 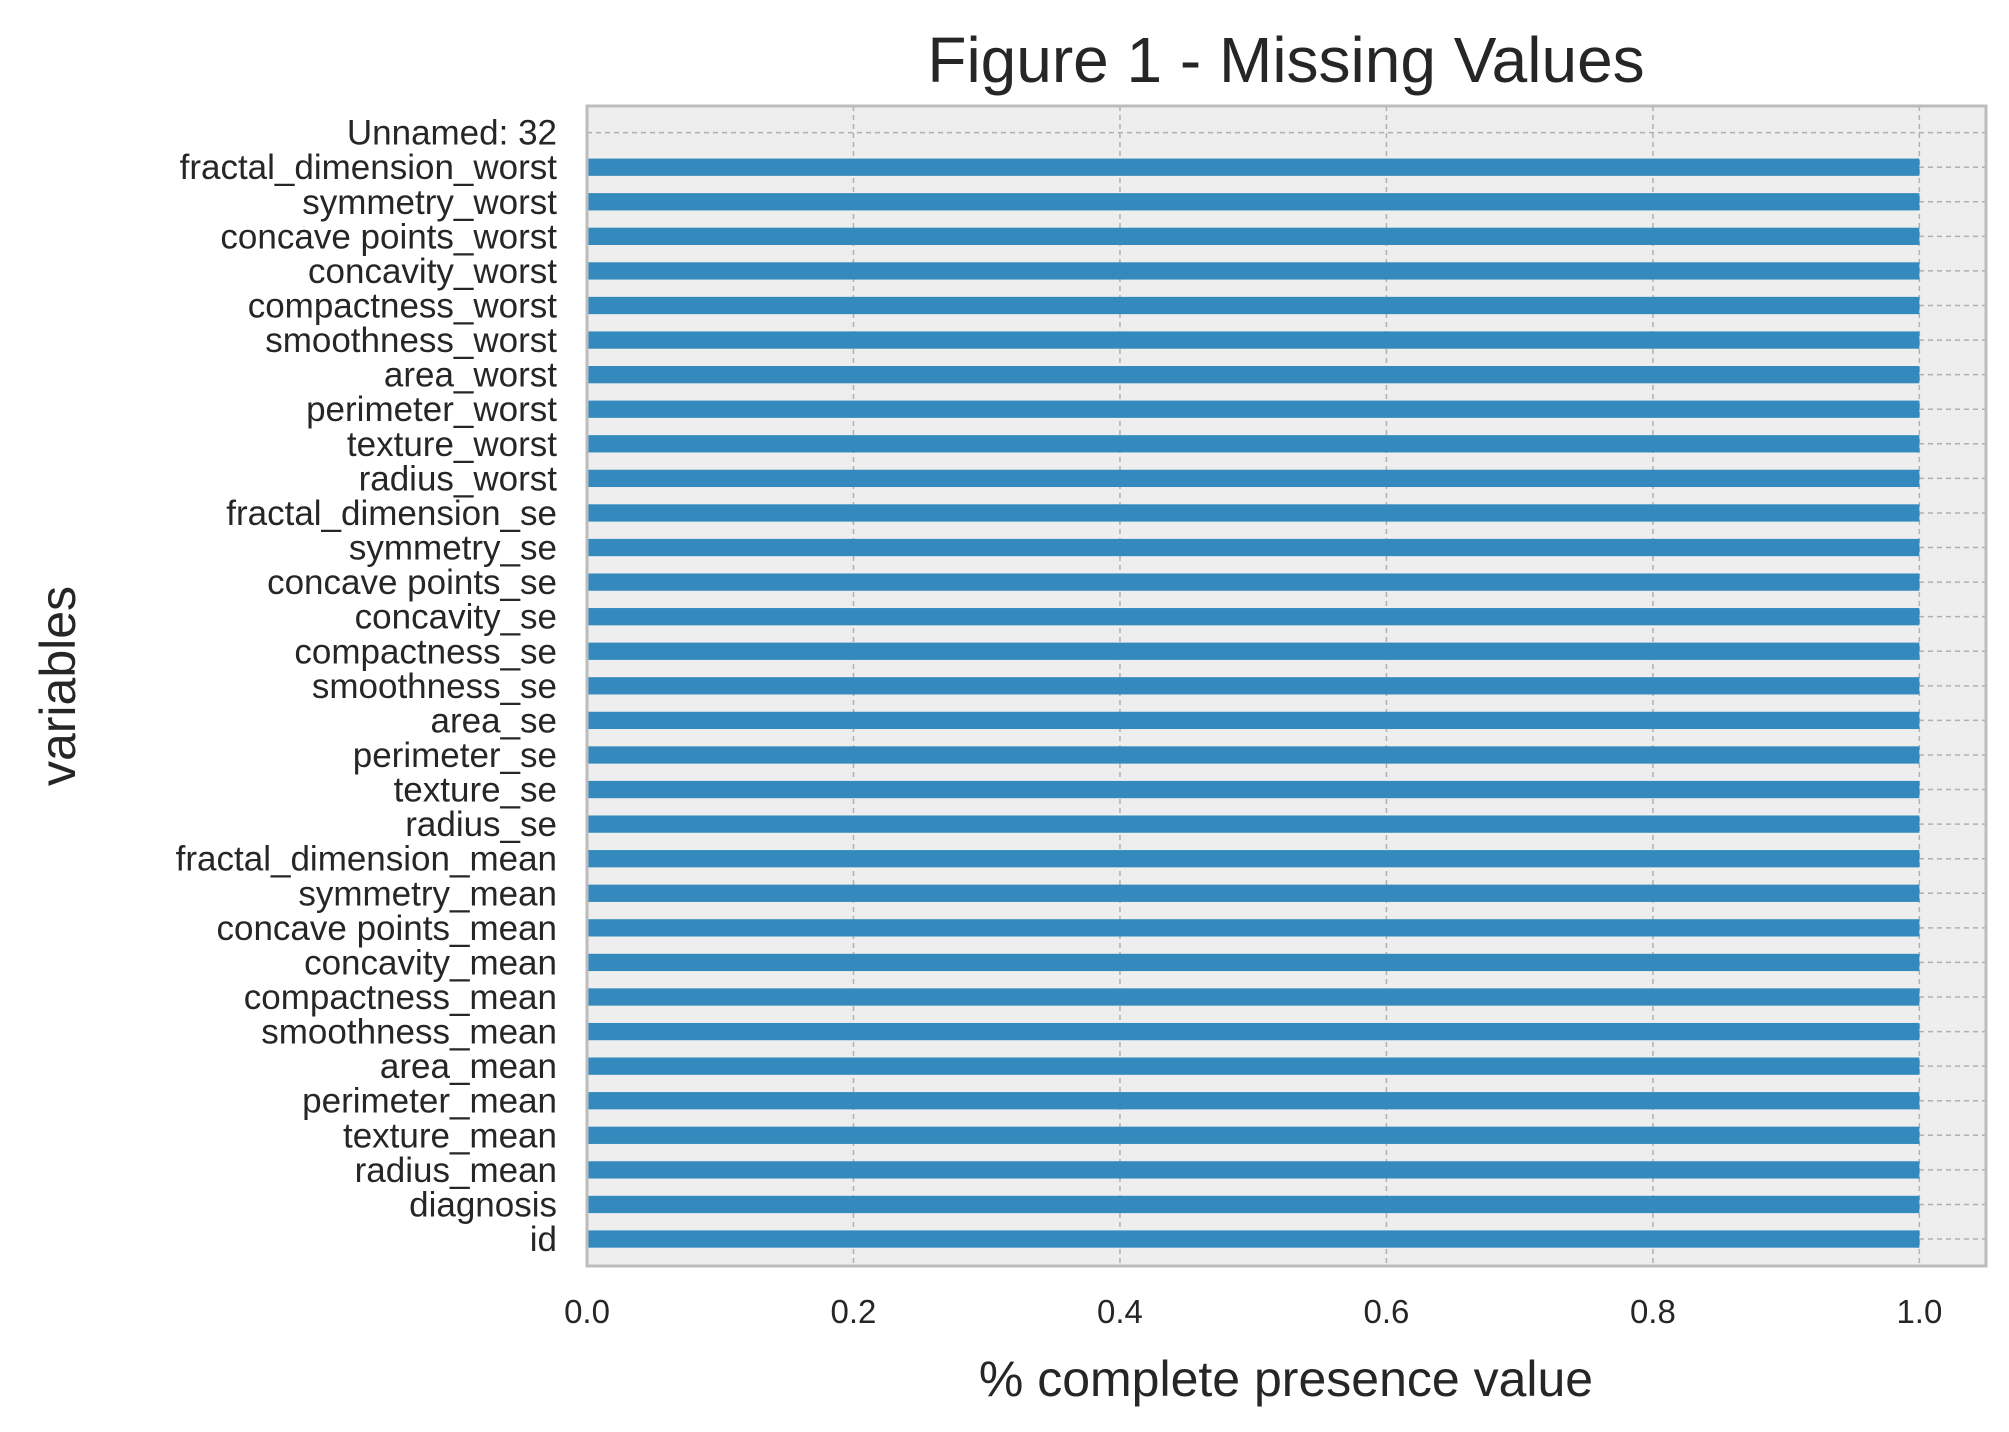 I want to click on y-tick-label: radius_mean, so click(x=456, y=1170).